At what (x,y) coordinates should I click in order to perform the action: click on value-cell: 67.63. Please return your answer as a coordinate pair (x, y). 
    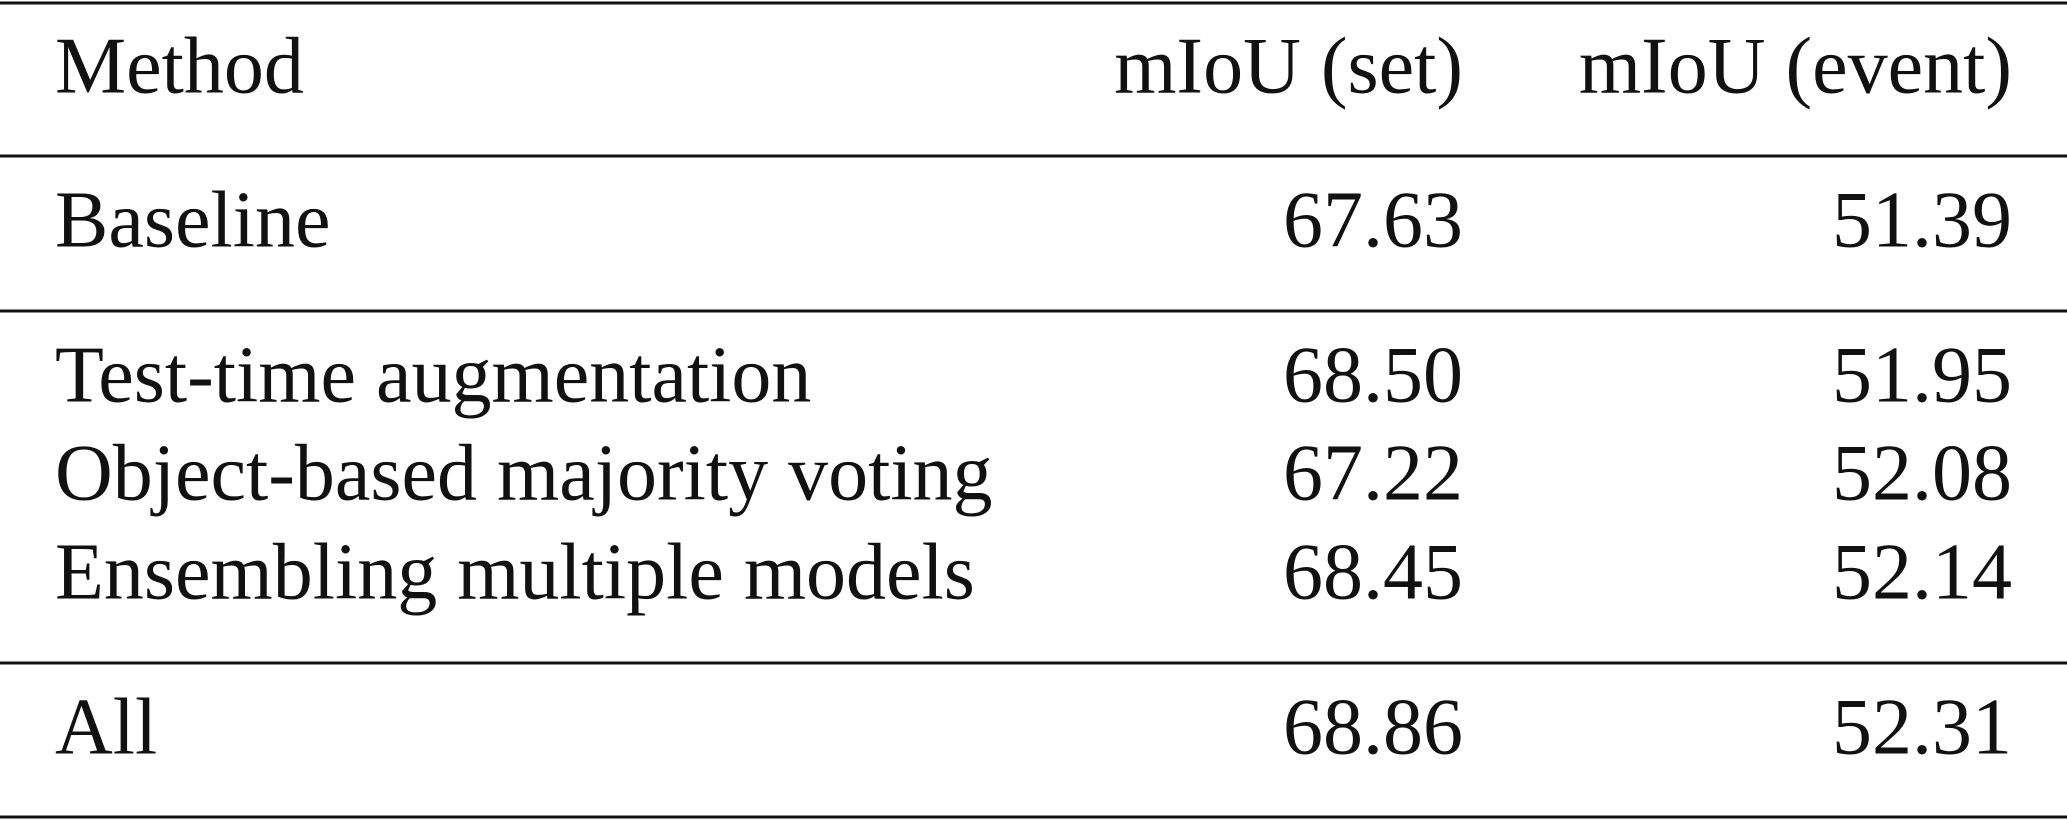
    Looking at the image, I should click on (1373, 220).